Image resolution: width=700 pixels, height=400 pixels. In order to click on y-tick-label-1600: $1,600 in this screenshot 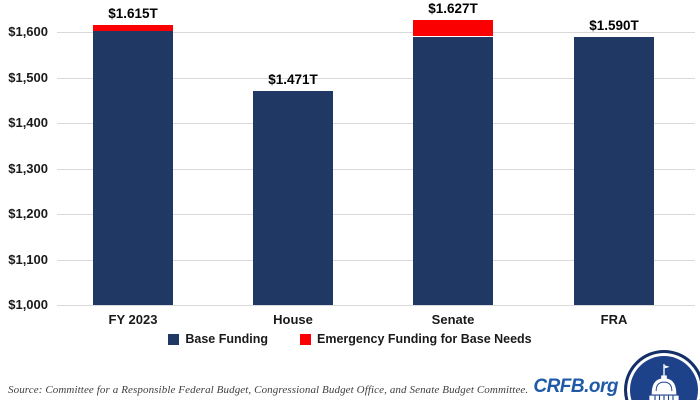, I will do `click(28, 31)`.